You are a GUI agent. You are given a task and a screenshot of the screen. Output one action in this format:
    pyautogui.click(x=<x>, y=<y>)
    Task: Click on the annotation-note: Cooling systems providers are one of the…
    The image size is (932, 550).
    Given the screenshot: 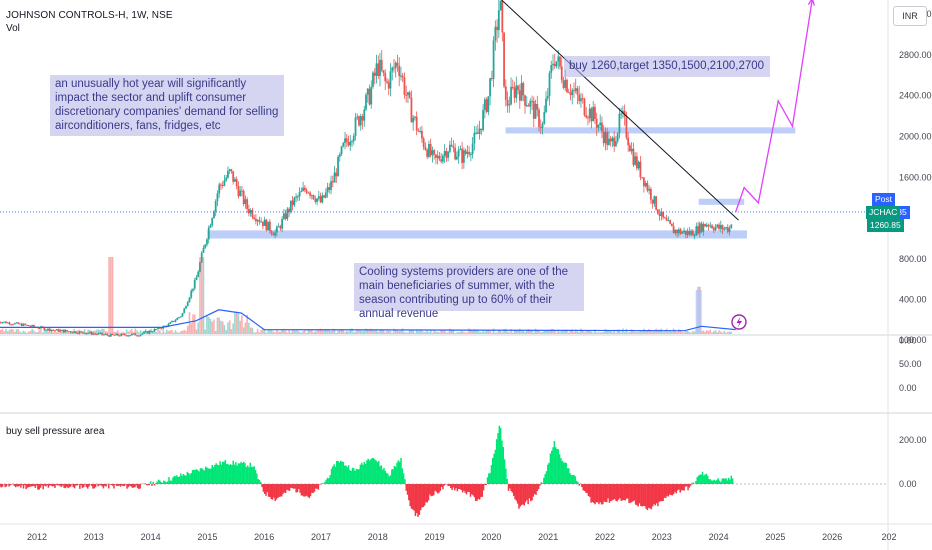 What is the action you would take?
    pyautogui.click(x=469, y=291)
    